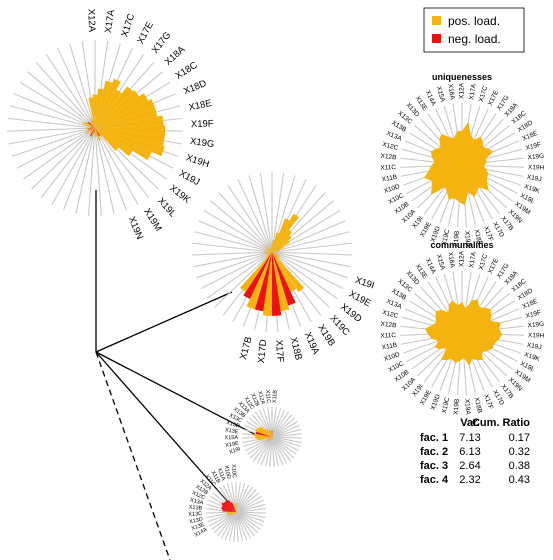  What do you see at coordinates (233, 471) in the screenshot?
I see `variable-label: X10C` at bounding box center [233, 471].